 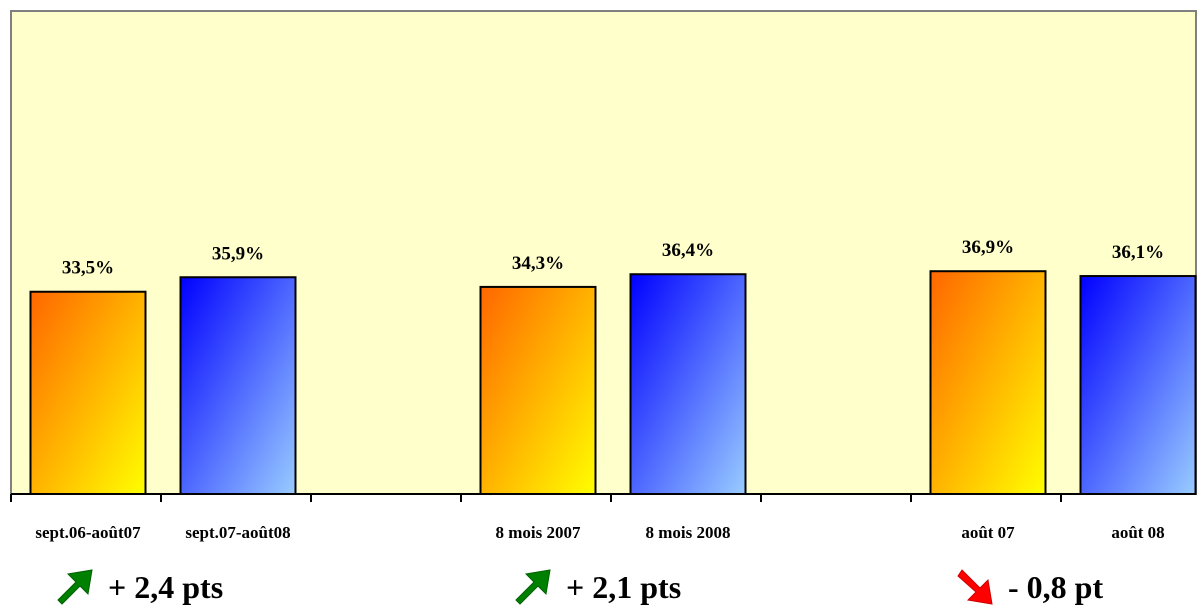 I want to click on data-label: 36,9%, so click(x=988, y=247).